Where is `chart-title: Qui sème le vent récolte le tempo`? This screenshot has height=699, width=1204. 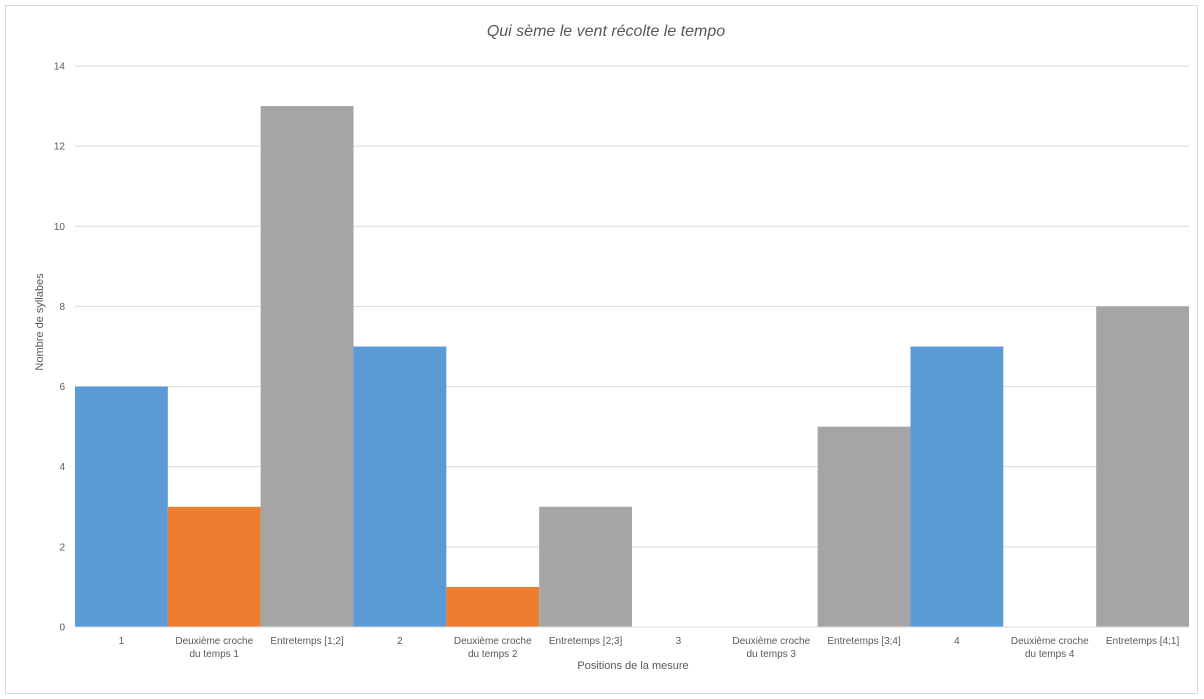
chart-title: Qui sème le vent récolte le tempo is located at coordinates (606, 31).